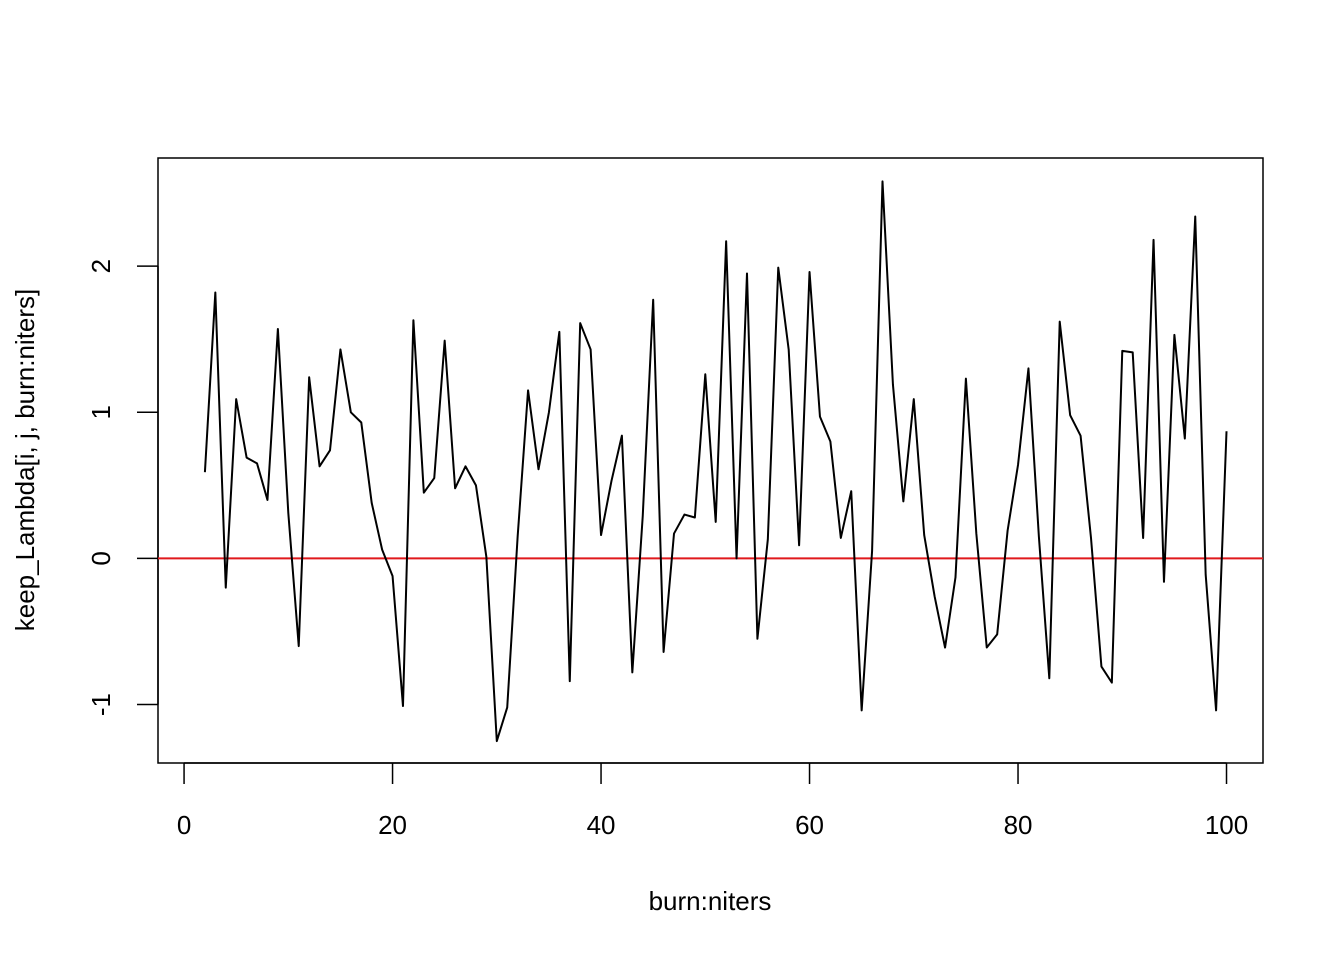 The height and width of the screenshot is (960, 1344). What do you see at coordinates (101, 558) in the screenshot?
I see `y-tick-label: 0` at bounding box center [101, 558].